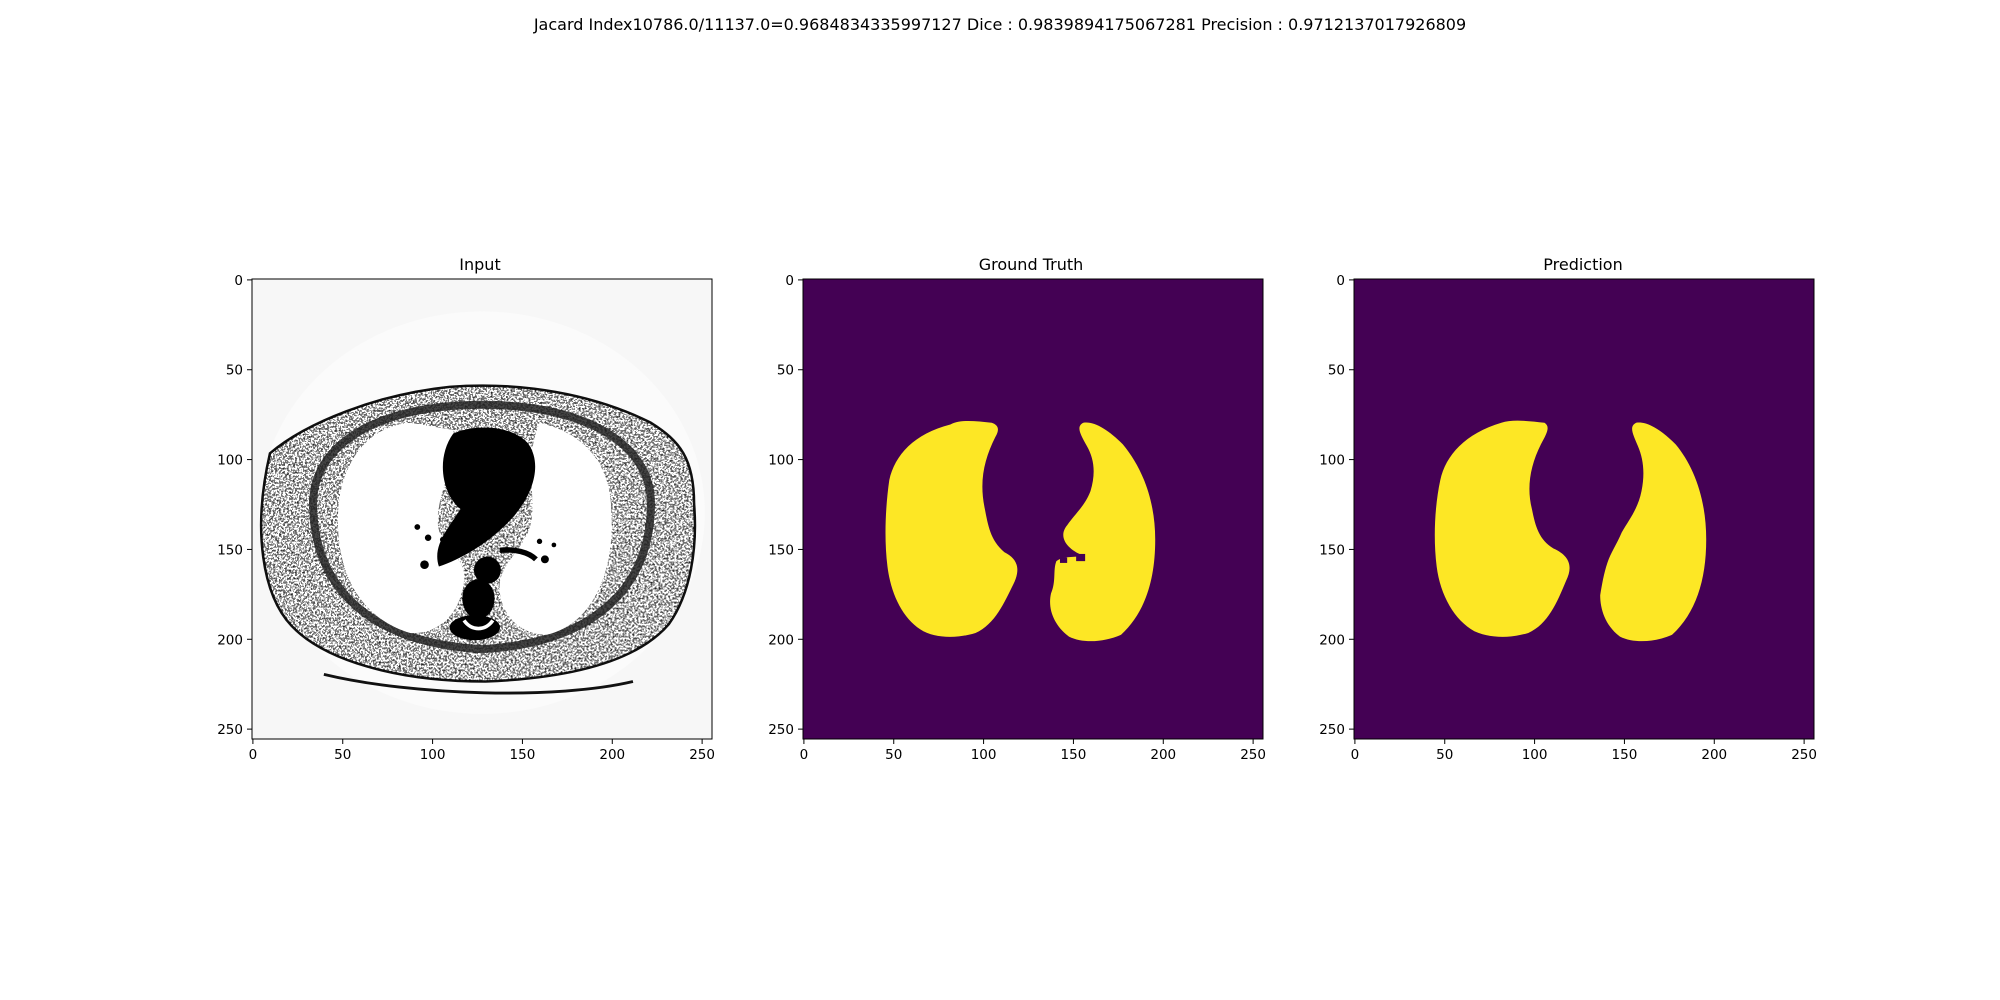  Describe the element at coordinates (1444, 755) in the screenshot. I see `xtick-label-prediction: 50` at that location.